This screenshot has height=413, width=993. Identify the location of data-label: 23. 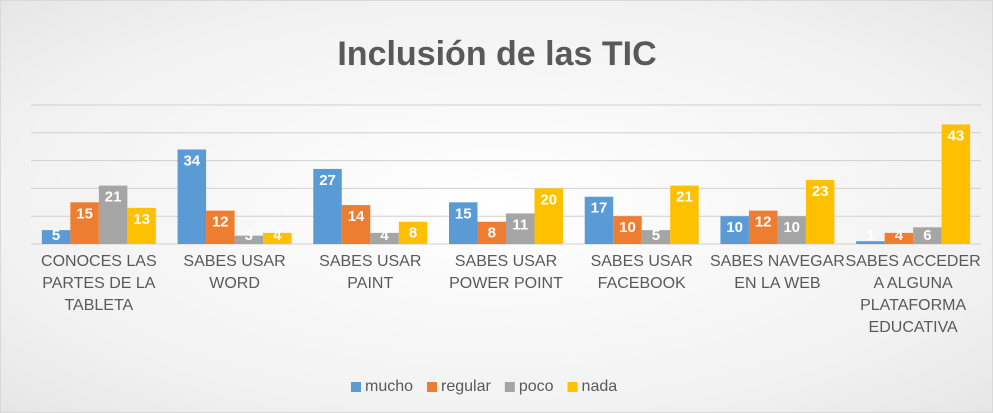
(820, 191).